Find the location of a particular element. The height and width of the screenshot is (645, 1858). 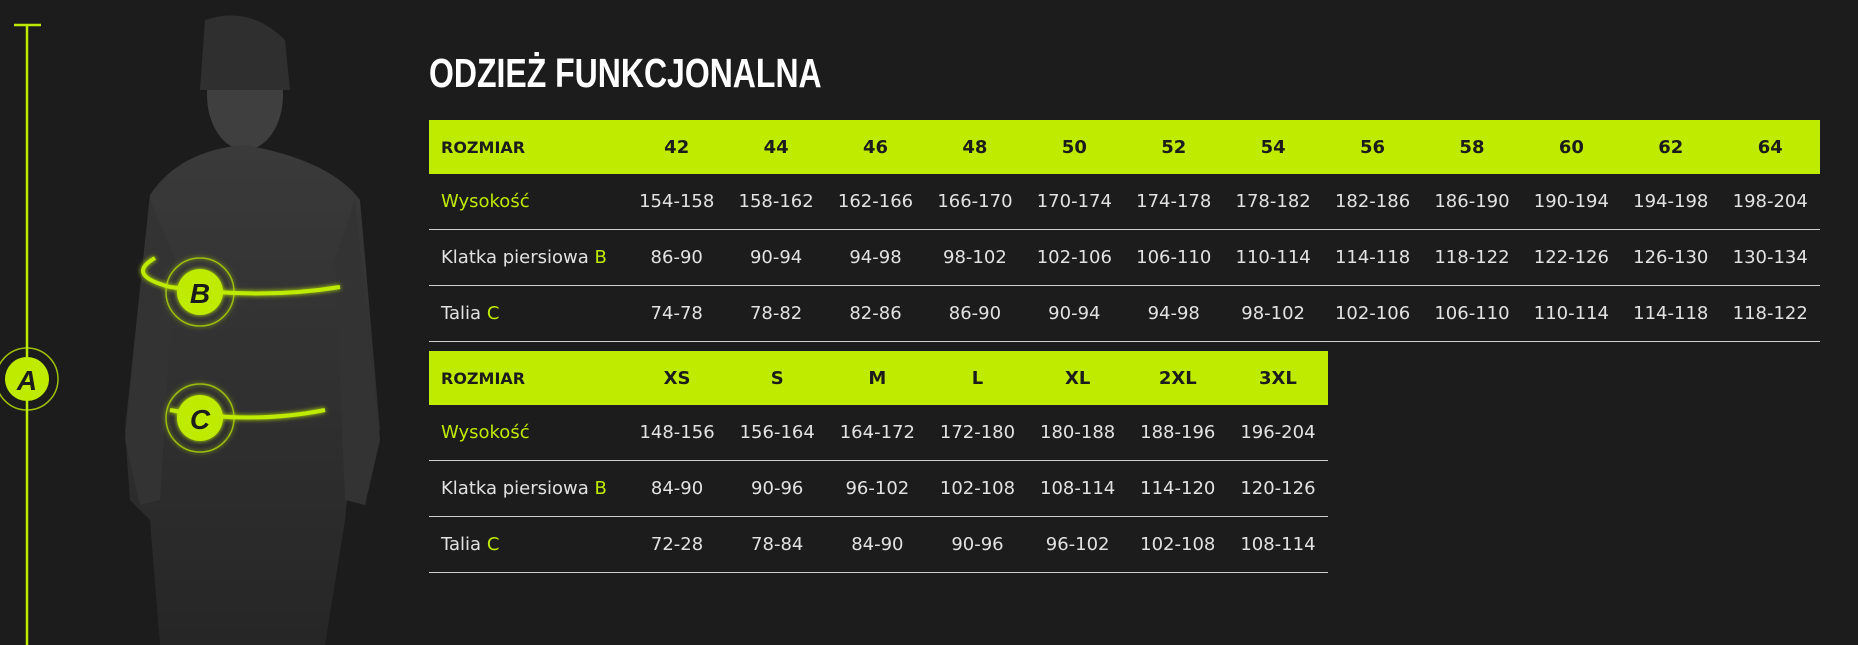

marker-a-icon: A is located at coordinates (29, 379).